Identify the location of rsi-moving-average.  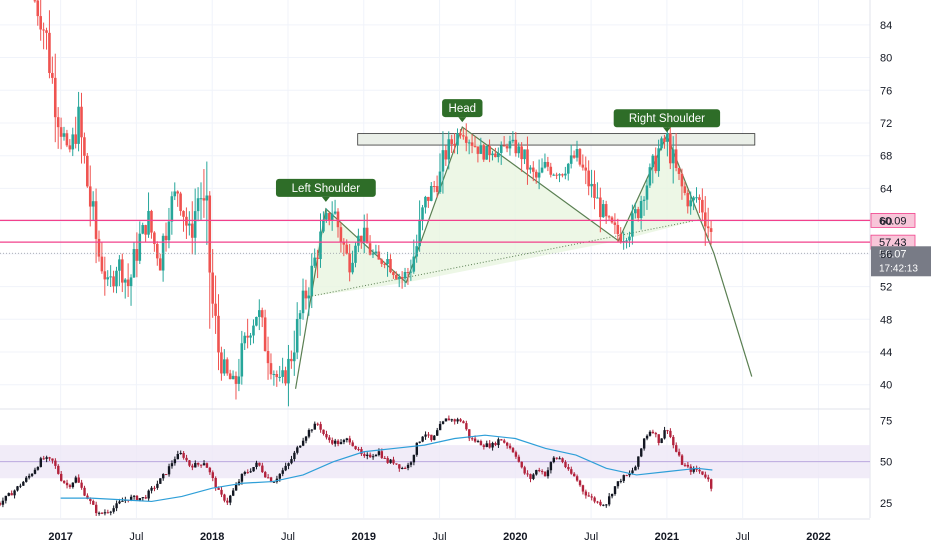
(386, 468).